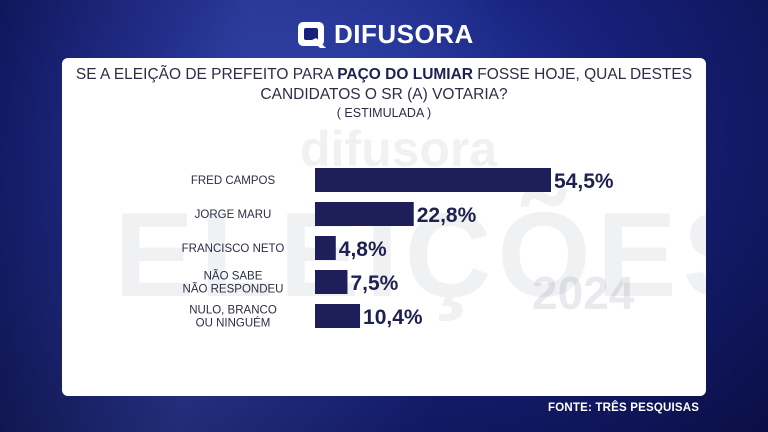 Image resolution: width=768 pixels, height=432 pixels. Describe the element at coordinates (206, 74) in the screenshot. I see `question-prefix: SE A ELEIÇÃO DE PREFEITO PARA` at that location.